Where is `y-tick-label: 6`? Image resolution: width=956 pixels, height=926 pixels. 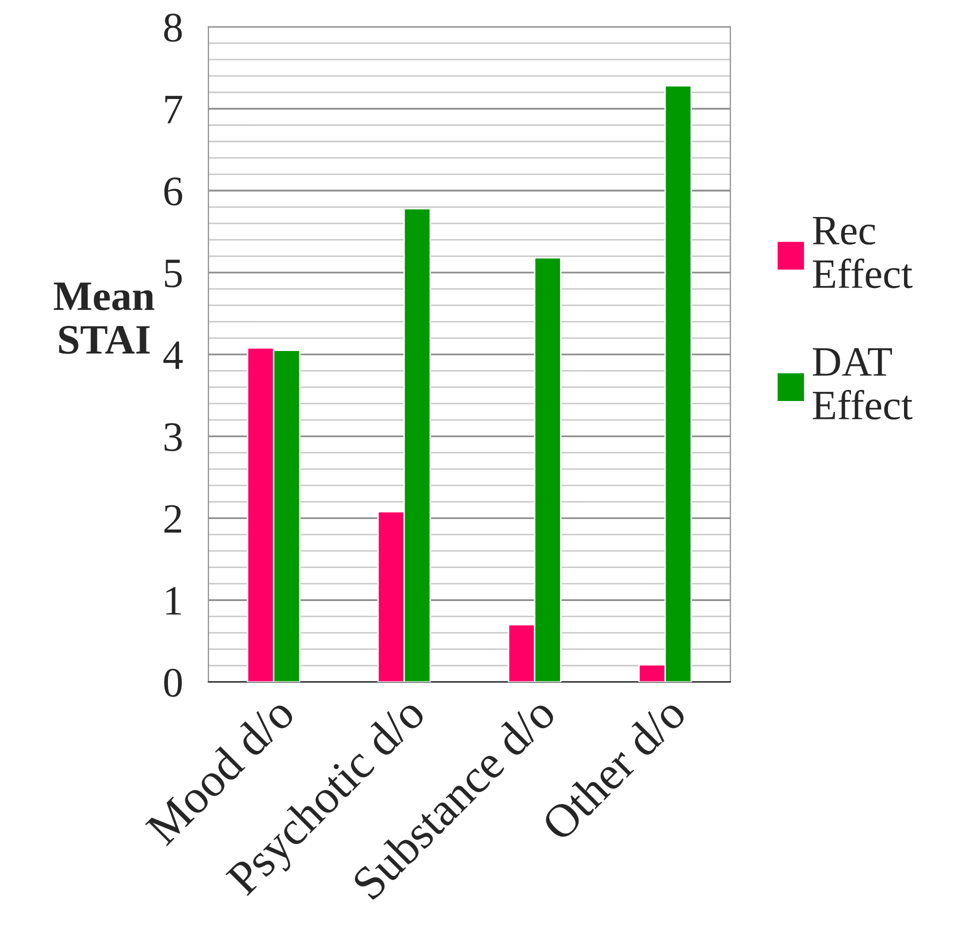 y-tick-label: 6 is located at coordinates (173, 192).